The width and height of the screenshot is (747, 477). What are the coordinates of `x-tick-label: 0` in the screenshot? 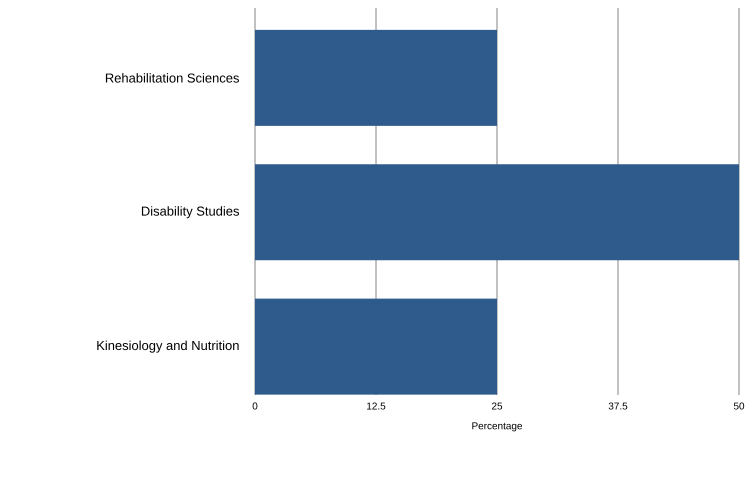 It's located at (255, 406).